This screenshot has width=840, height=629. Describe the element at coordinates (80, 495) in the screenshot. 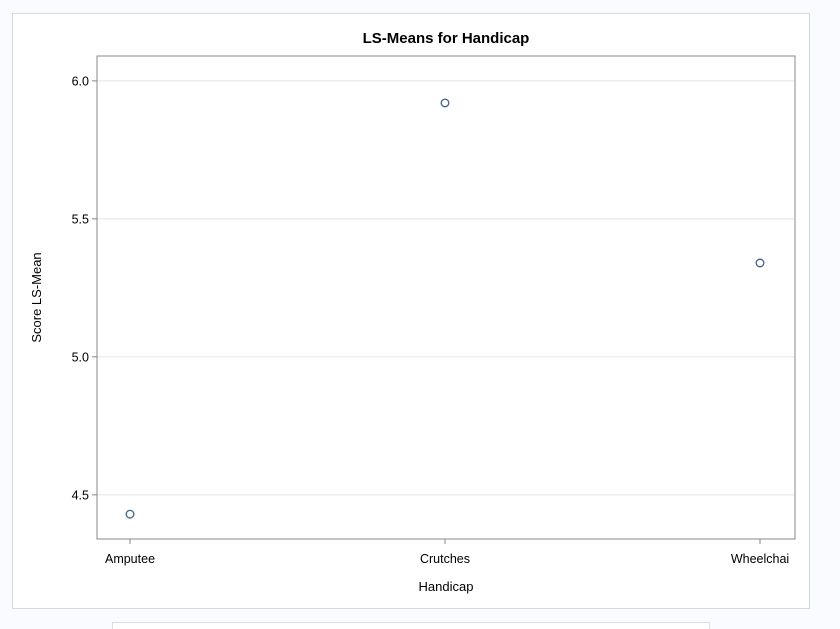

I see `y-tick-label: 4.5` at that location.